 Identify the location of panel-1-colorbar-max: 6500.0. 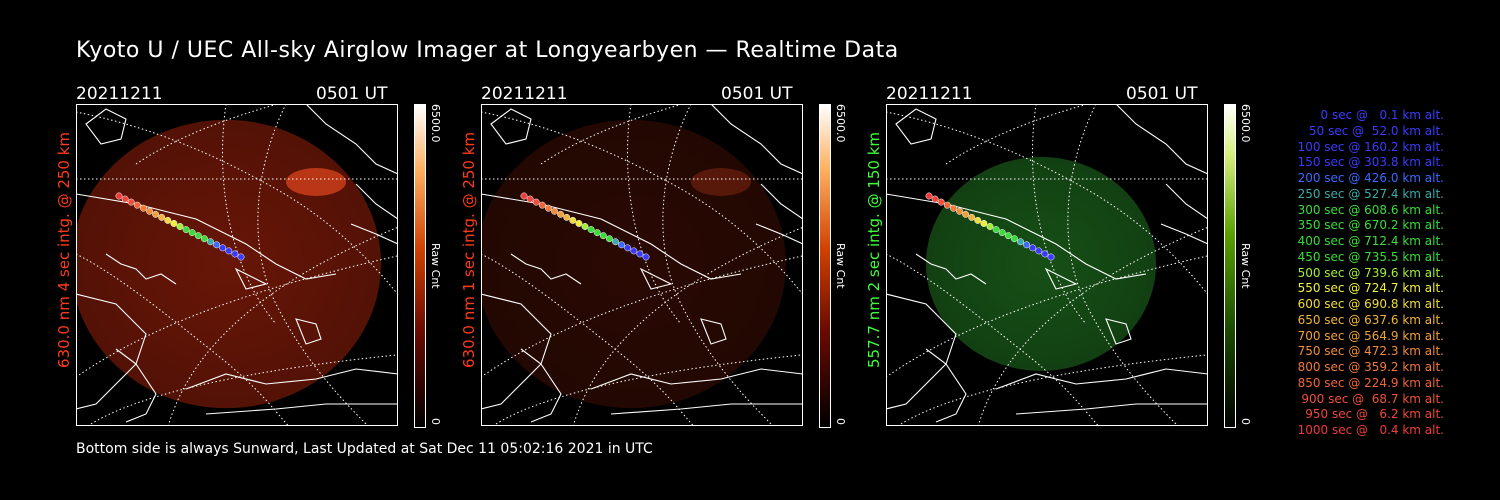
(435, 123).